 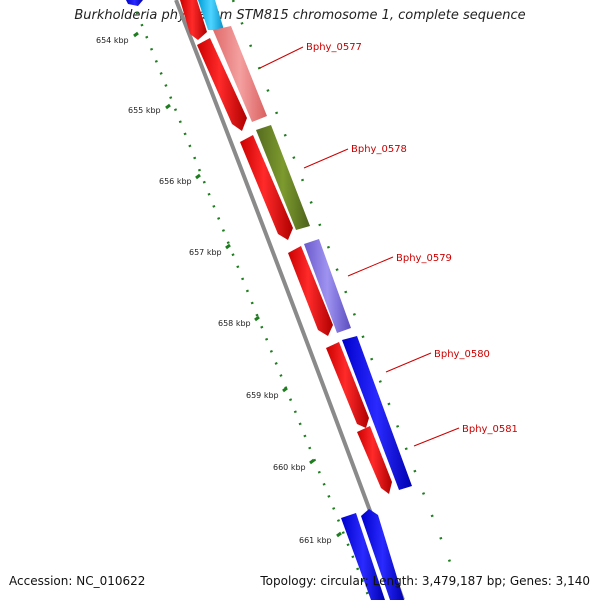 I want to click on ruler-tick-661: 661 kbp, so click(x=315, y=540).